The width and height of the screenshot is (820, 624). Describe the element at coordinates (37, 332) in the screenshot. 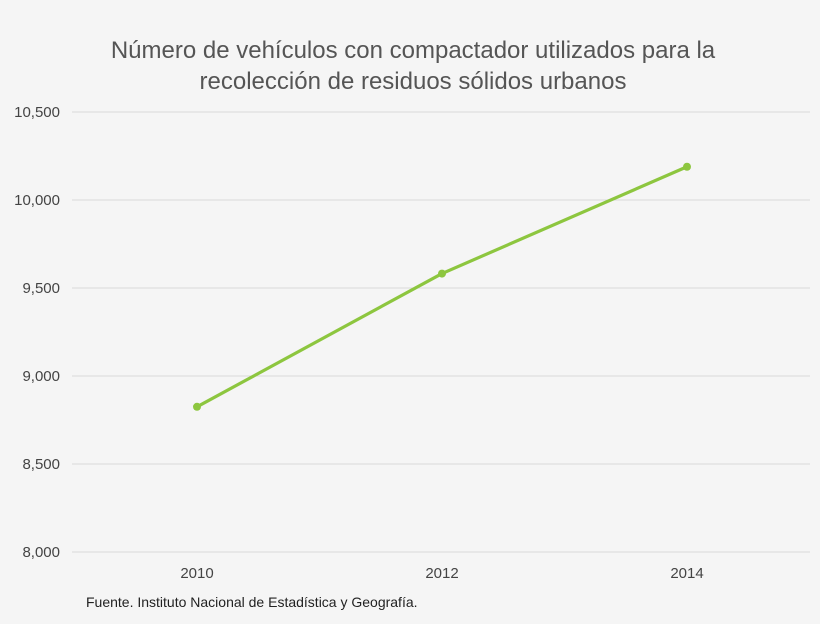

I see `y-axis: 8,000 8,500 9,000 9,500 10,000 10,500` at that location.